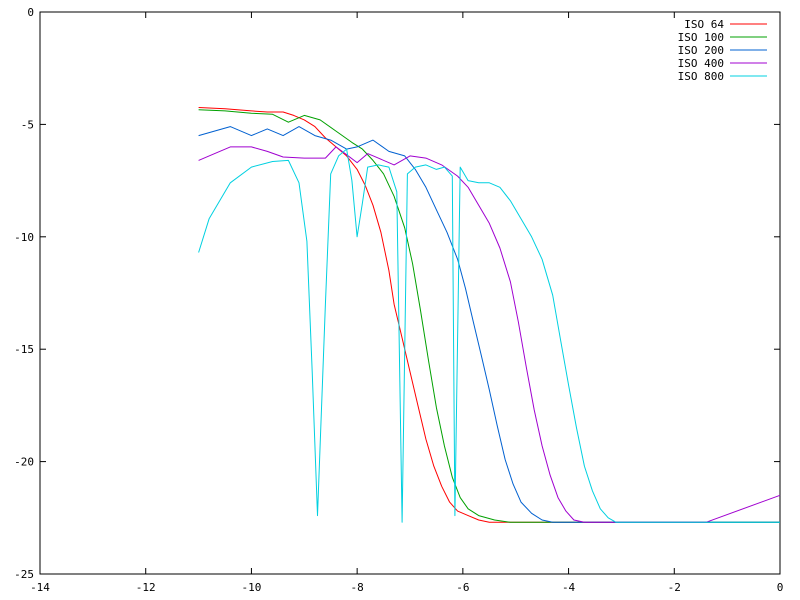  I want to click on x-tick-label: -6, so click(462, 587).